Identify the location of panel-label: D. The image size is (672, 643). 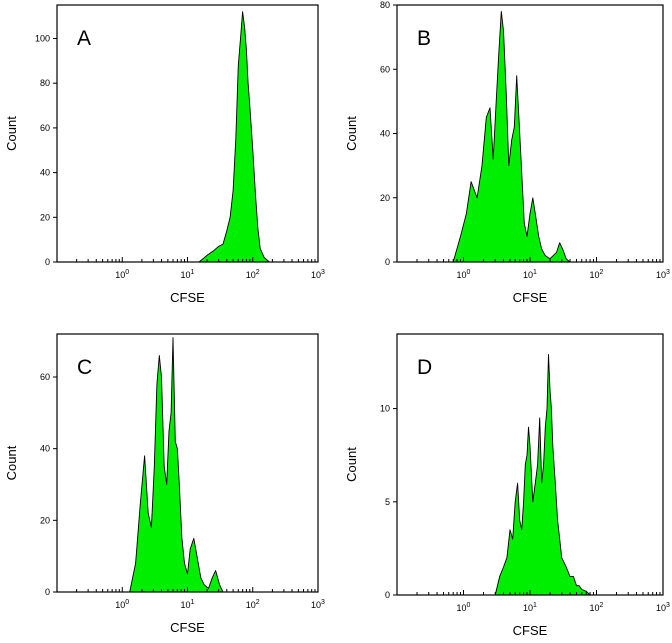
(424, 367).